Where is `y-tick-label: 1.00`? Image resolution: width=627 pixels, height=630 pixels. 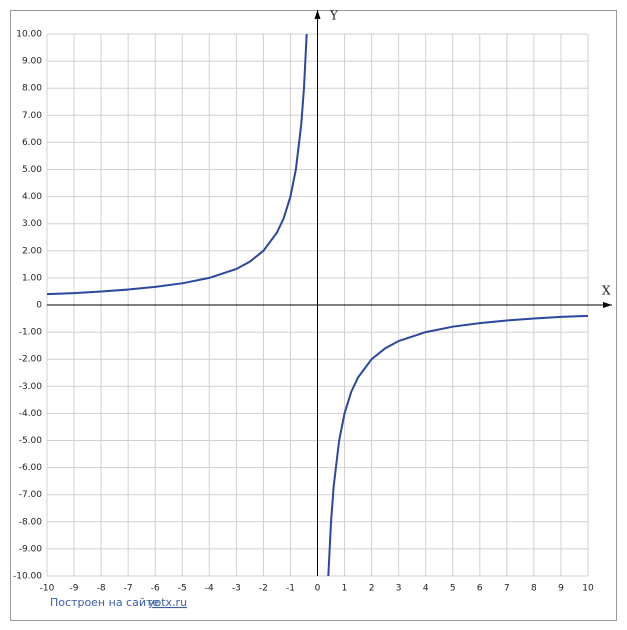 y-tick-label: 1.00 is located at coordinates (32, 278).